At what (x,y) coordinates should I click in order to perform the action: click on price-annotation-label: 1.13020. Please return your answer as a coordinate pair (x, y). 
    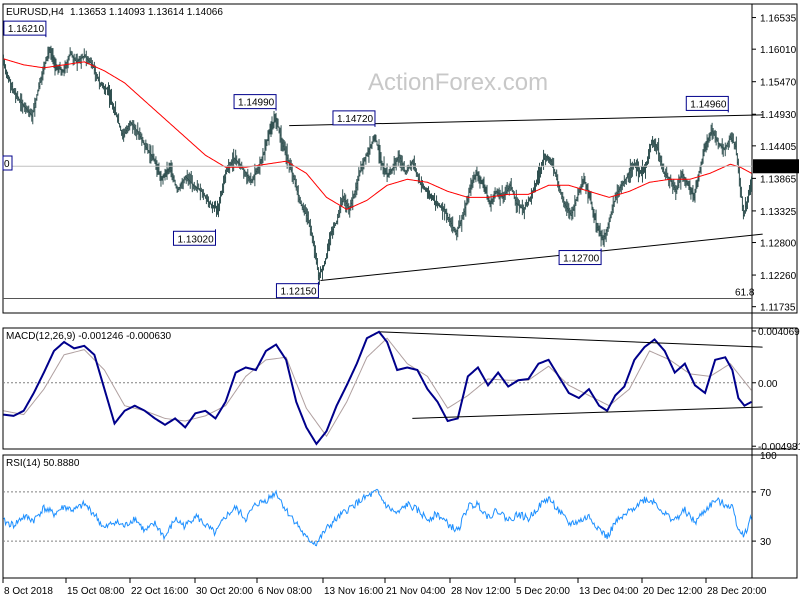
    Looking at the image, I should click on (195, 239).